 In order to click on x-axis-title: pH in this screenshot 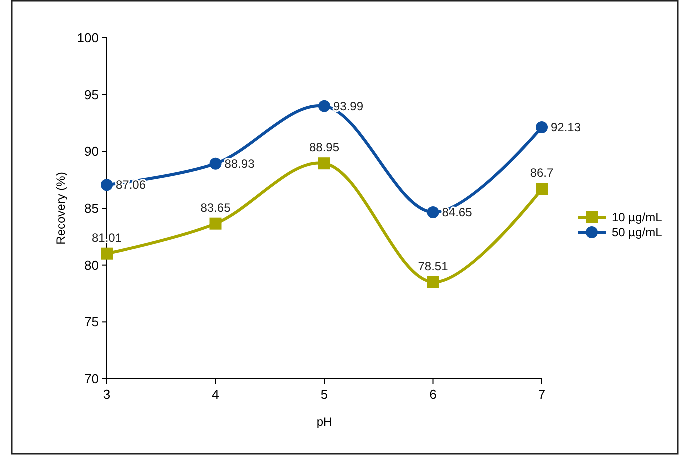, I will do `click(324, 422)`.